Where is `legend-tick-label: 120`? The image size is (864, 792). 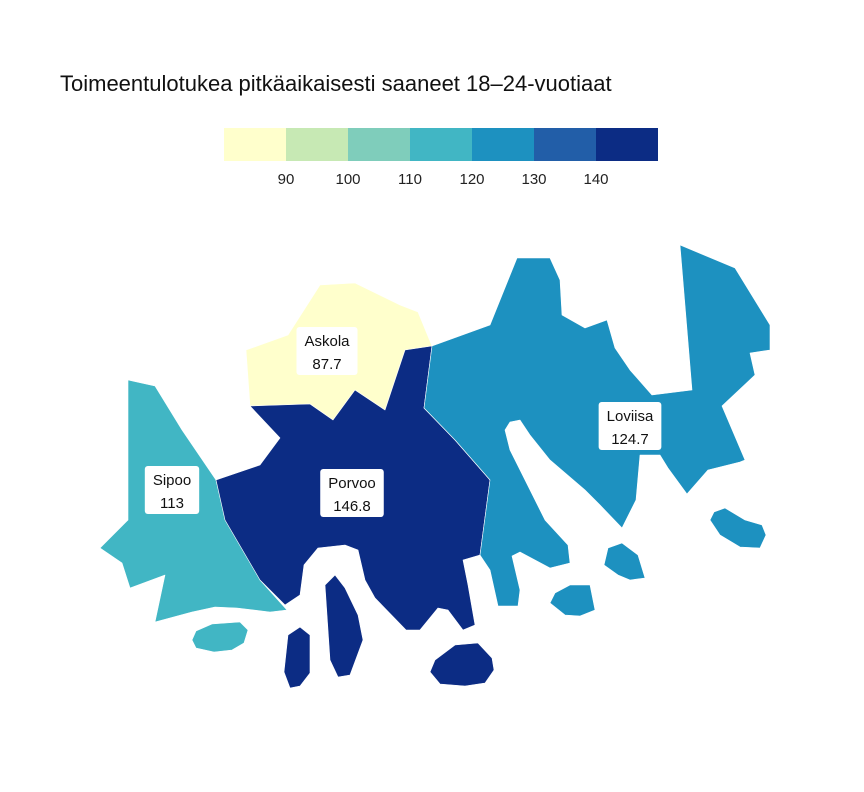 legend-tick-label: 120 is located at coordinates (471, 179).